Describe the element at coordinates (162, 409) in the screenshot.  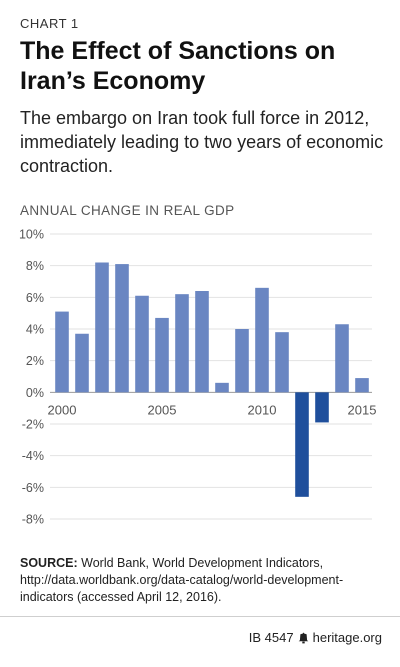
I see `x-tick-label: 2005` at that location.